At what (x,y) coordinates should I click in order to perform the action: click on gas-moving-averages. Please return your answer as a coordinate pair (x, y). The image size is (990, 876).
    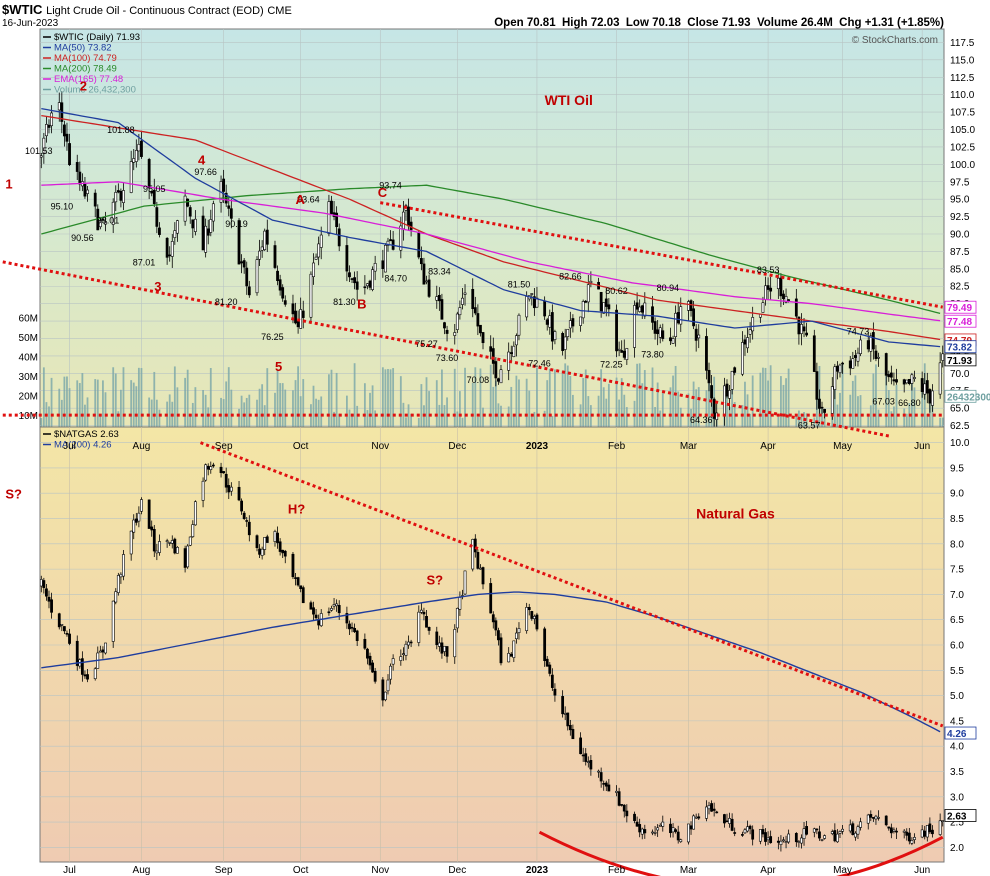
    Looking at the image, I should click on (491, 662).